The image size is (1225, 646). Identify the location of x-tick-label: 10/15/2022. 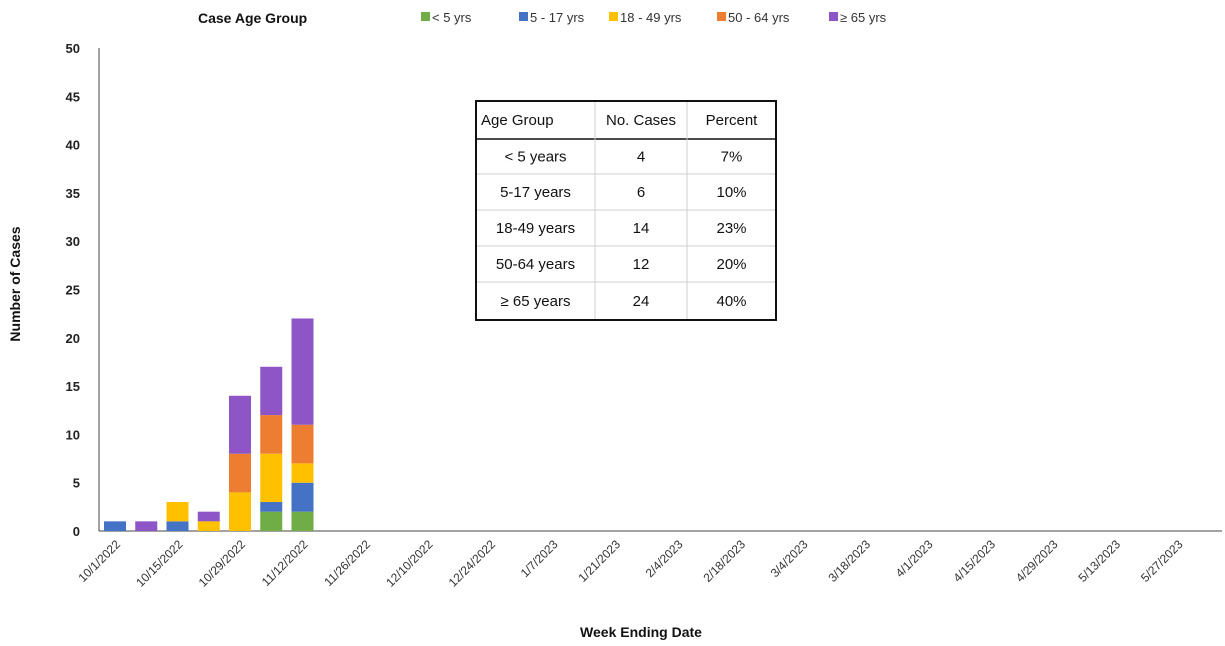
(159, 563).